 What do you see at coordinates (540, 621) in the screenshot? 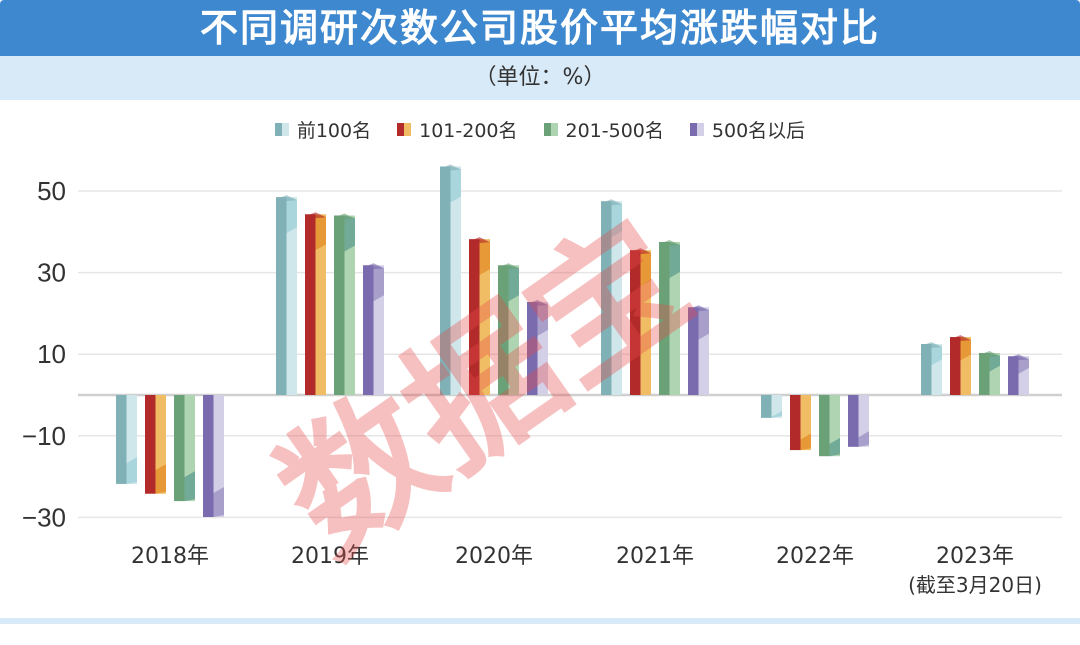
I see `bottom-divider` at bounding box center [540, 621].